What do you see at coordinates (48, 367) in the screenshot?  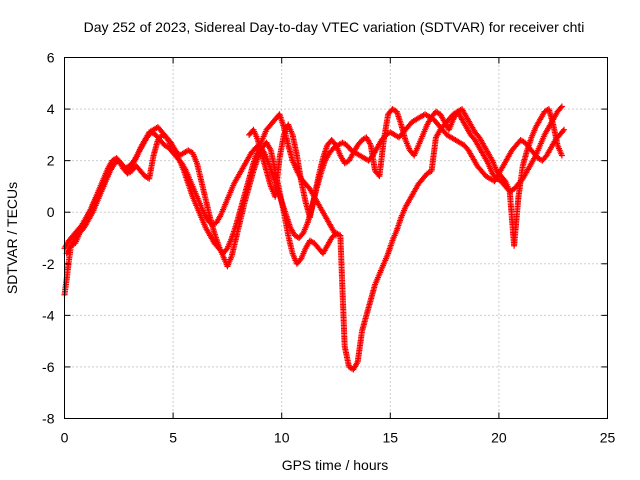 I see `y-tick-label: -6` at bounding box center [48, 367].